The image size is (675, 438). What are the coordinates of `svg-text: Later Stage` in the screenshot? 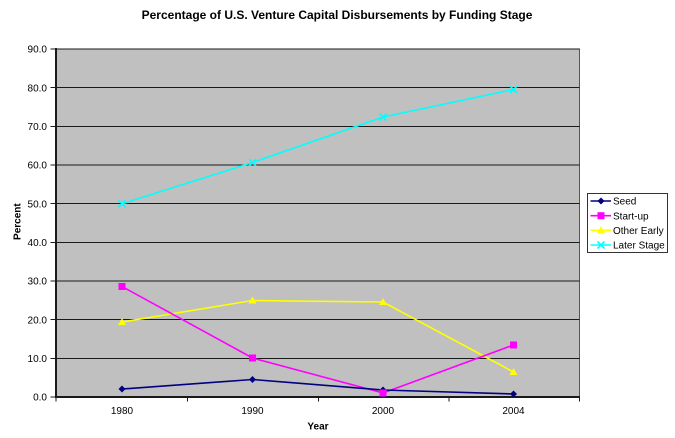 It's located at (639, 246).